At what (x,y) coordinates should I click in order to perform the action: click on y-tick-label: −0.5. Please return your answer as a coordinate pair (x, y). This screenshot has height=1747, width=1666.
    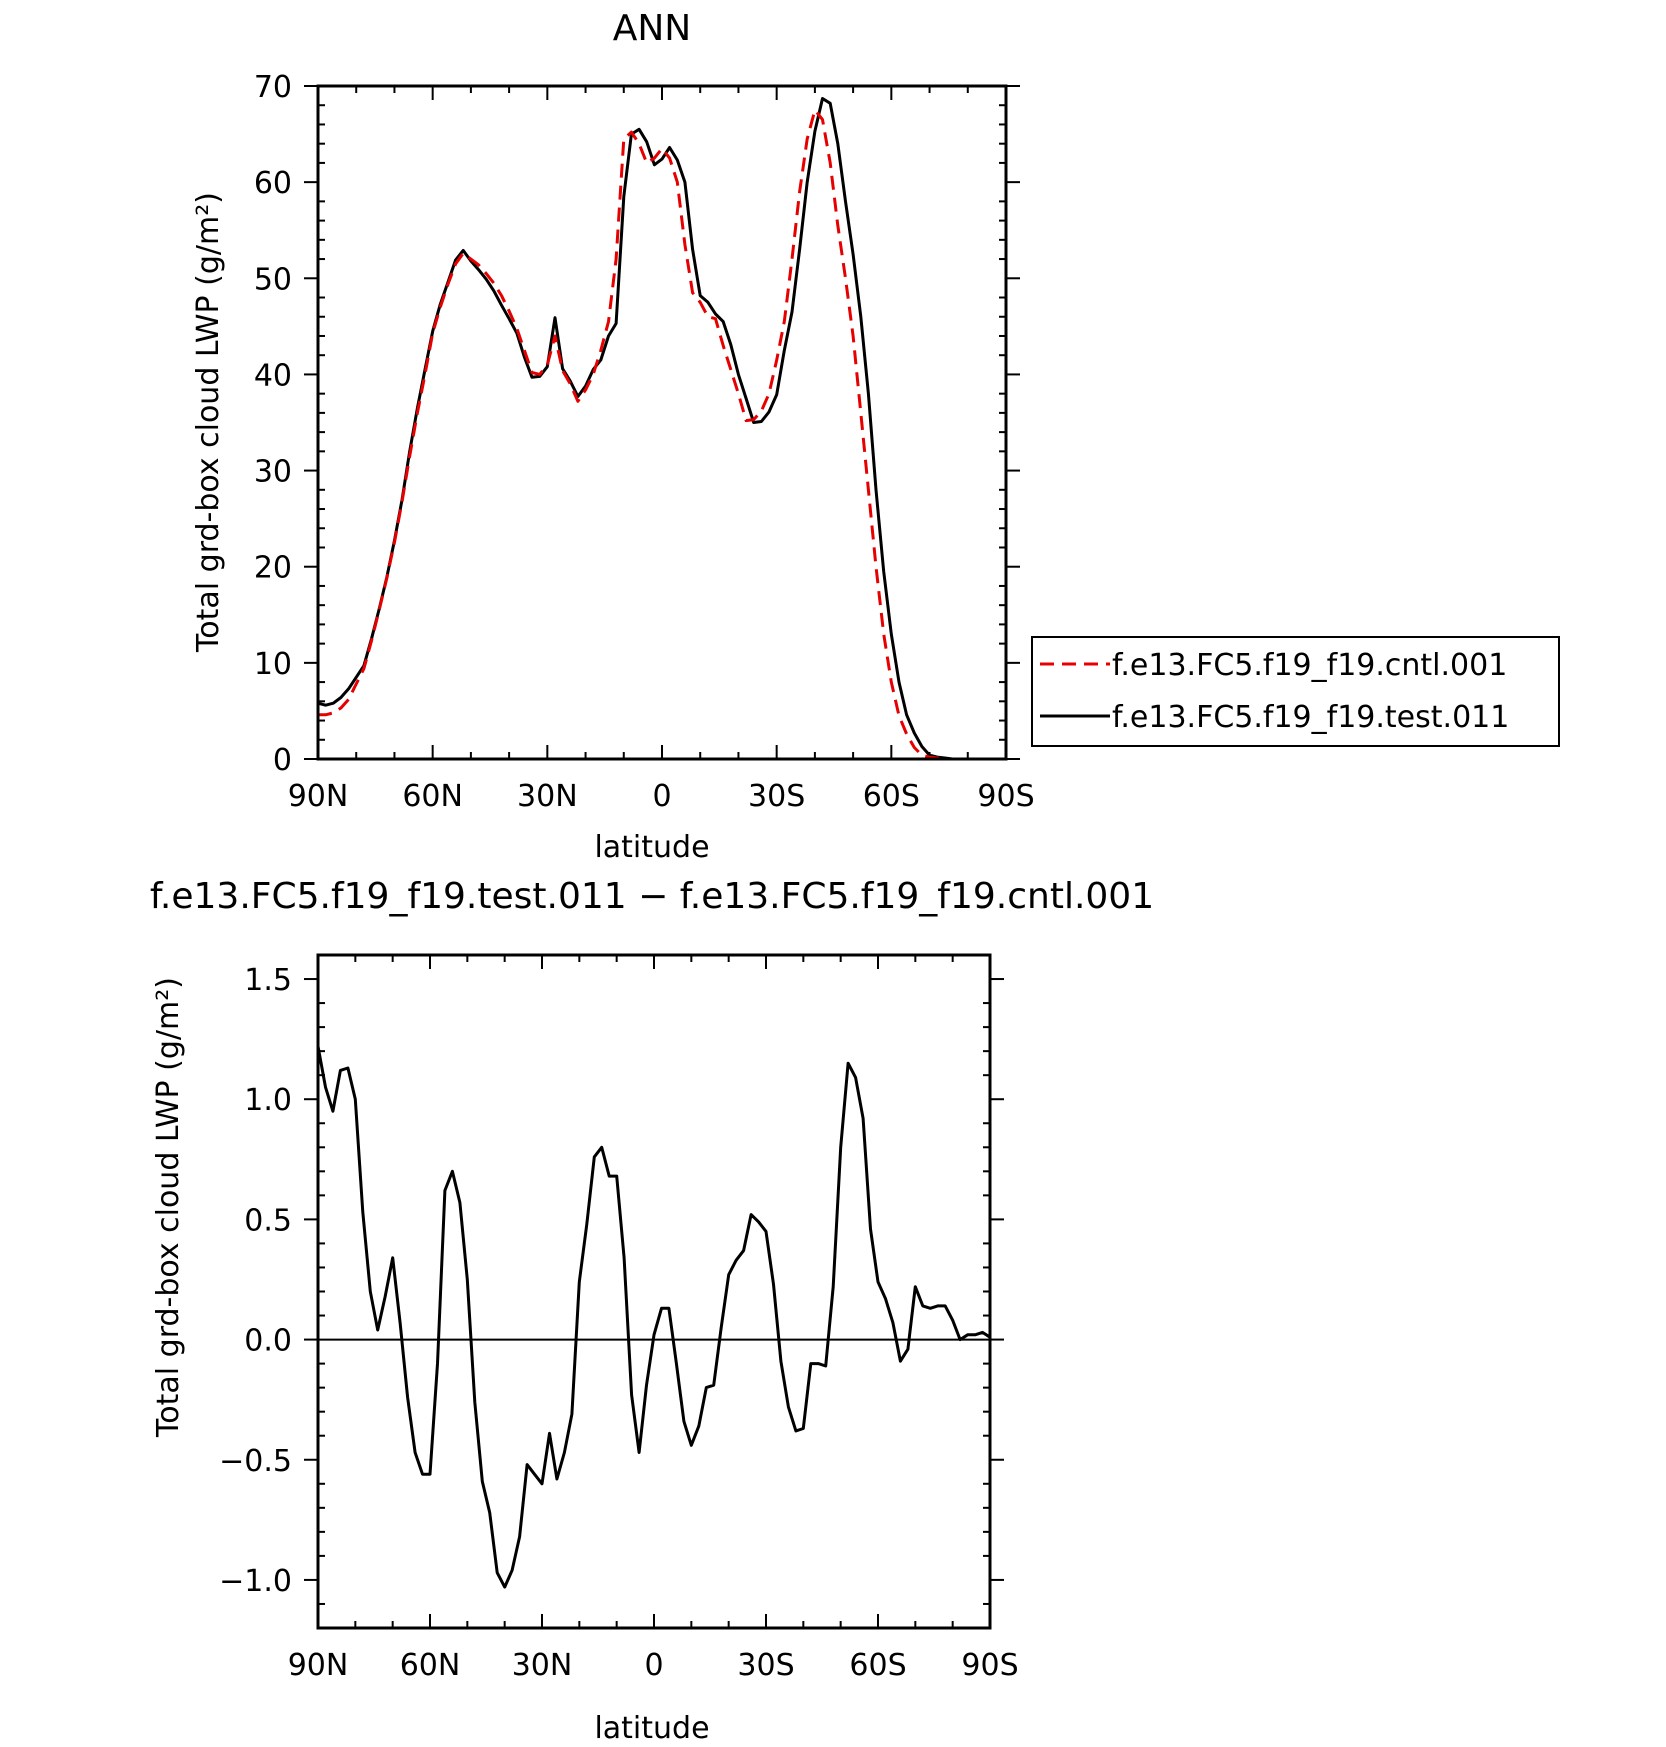
    Looking at the image, I should click on (255, 1461).